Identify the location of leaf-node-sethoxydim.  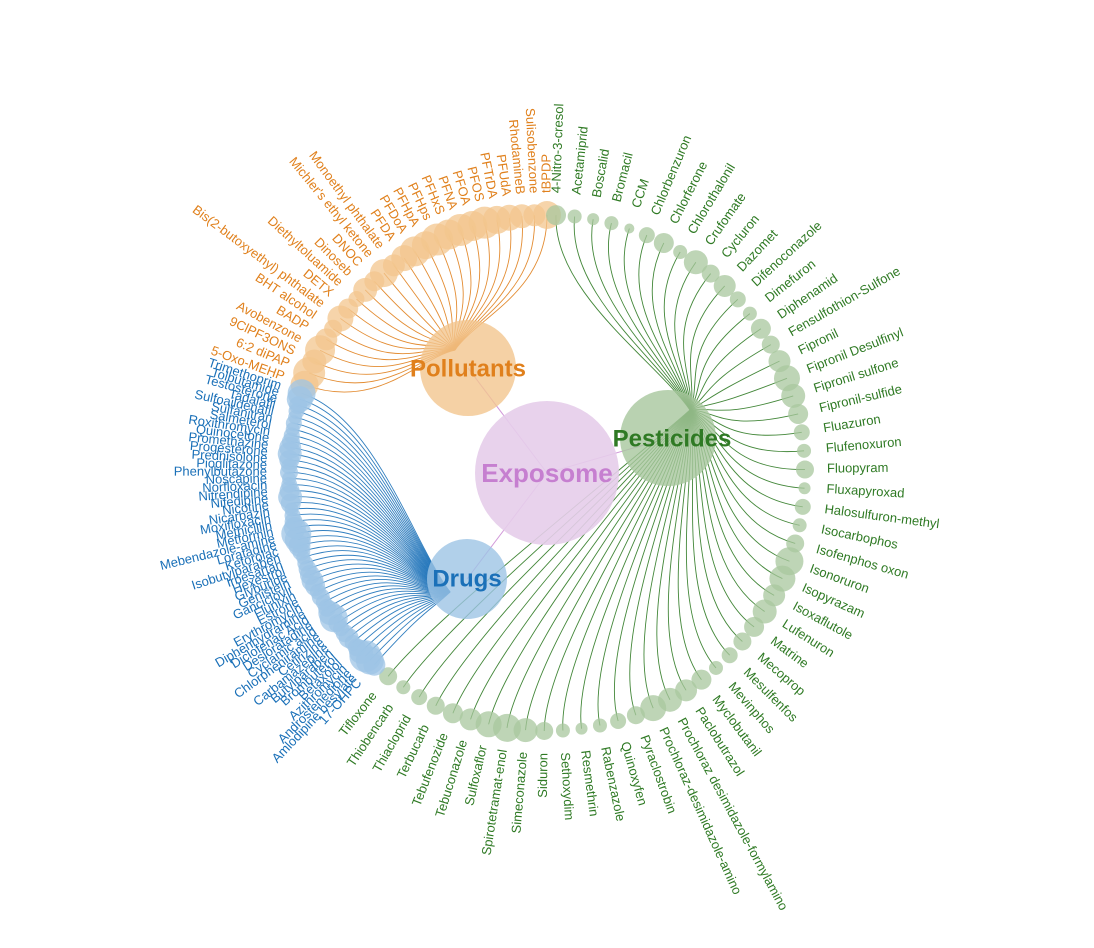
(562, 730).